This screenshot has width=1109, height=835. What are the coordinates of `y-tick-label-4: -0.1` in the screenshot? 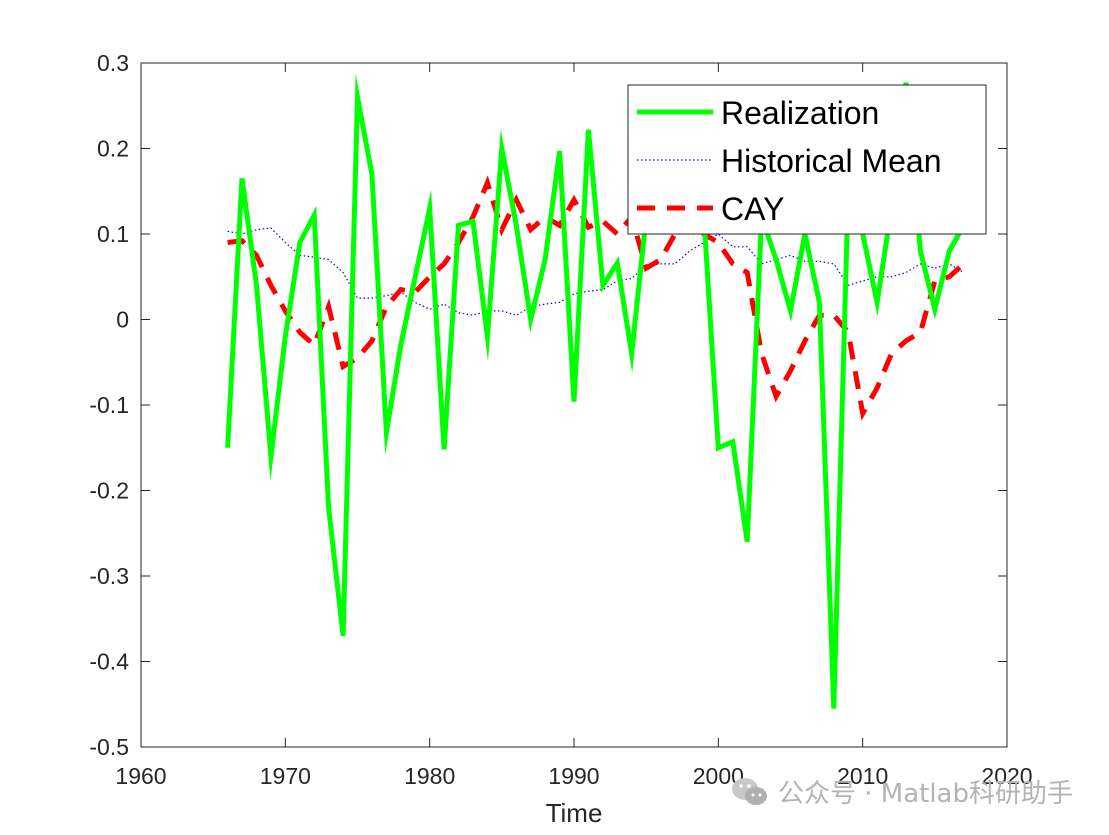 It's located at (109, 405).